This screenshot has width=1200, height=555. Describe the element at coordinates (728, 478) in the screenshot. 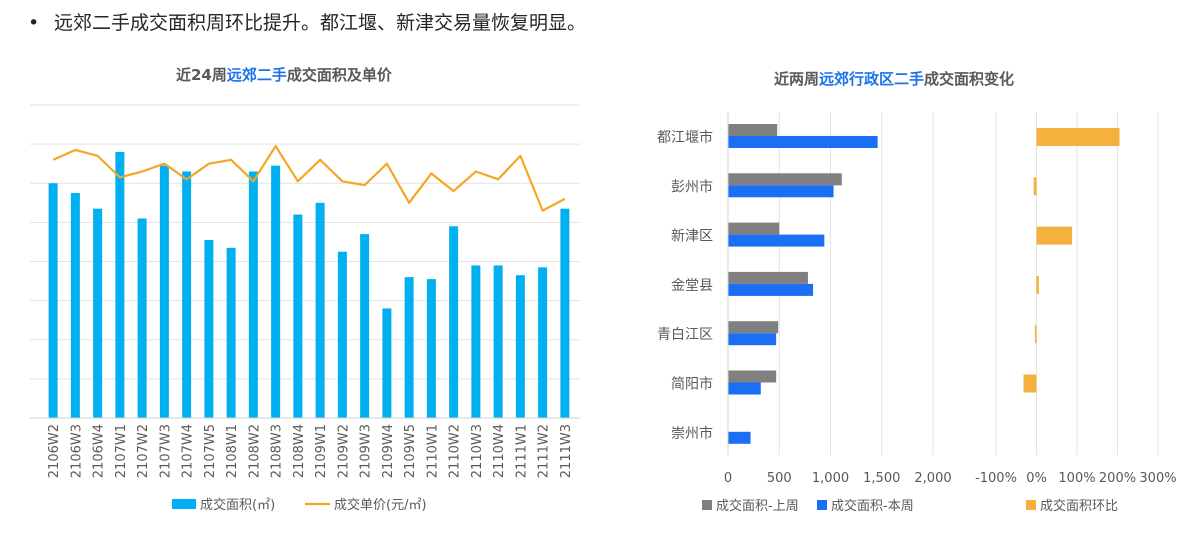

I see `right-x-tick-label: 0` at that location.